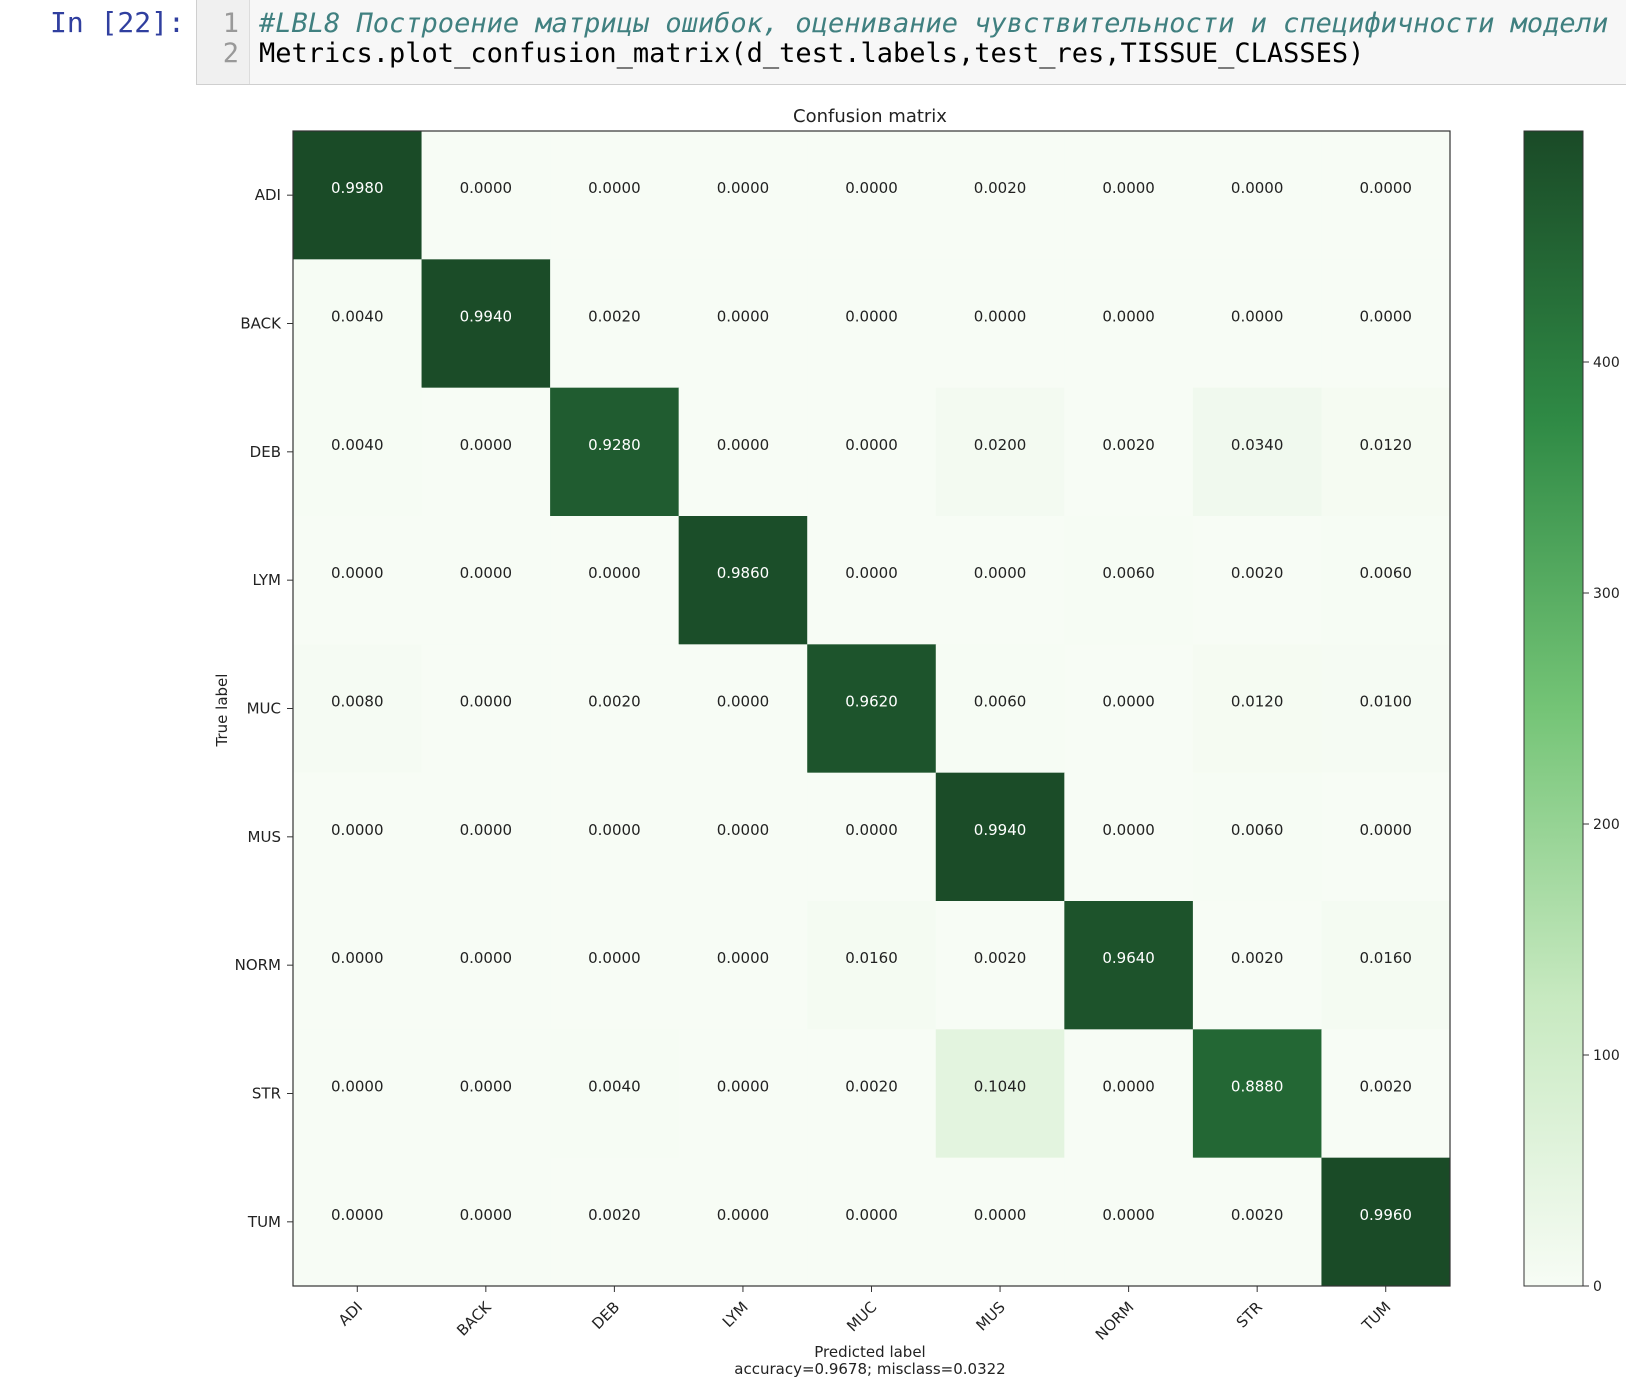 This screenshot has width=1626, height=1390. I want to click on cell-value-label: 0.9640, so click(1128, 958).